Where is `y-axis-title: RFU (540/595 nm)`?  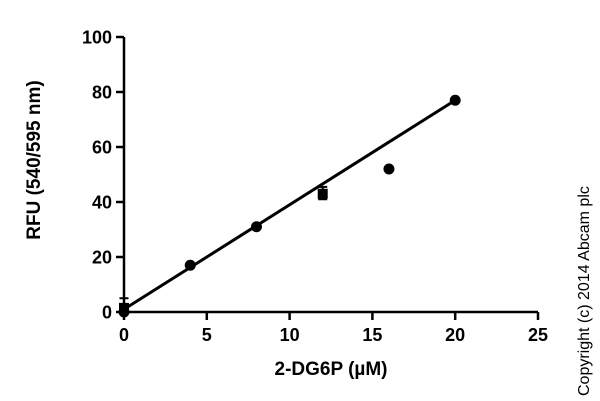
y-axis-title: RFU (540/595 nm) is located at coordinates (34, 159).